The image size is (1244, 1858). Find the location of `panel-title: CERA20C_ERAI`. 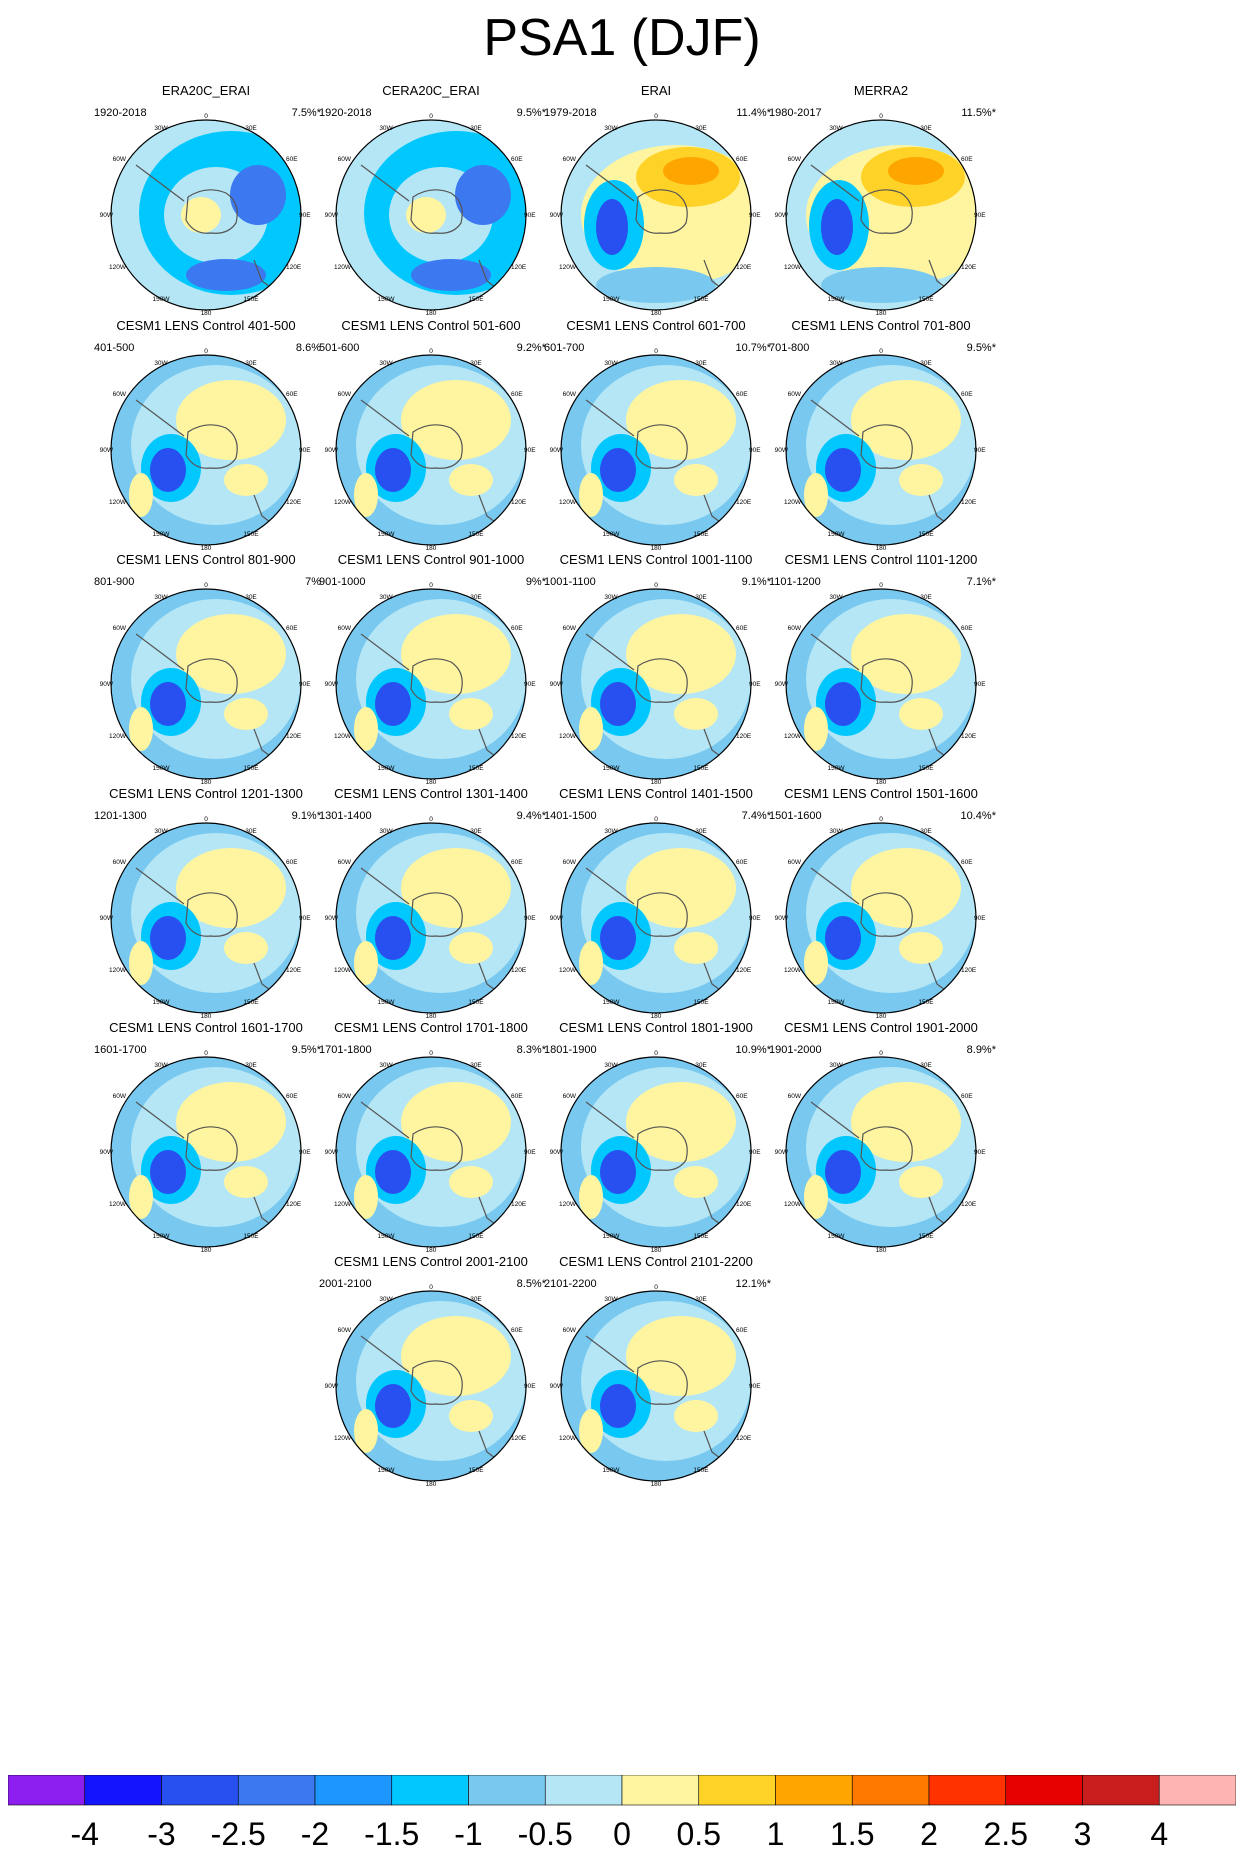

panel-title: CERA20C_ERAI is located at coordinates (431, 90).